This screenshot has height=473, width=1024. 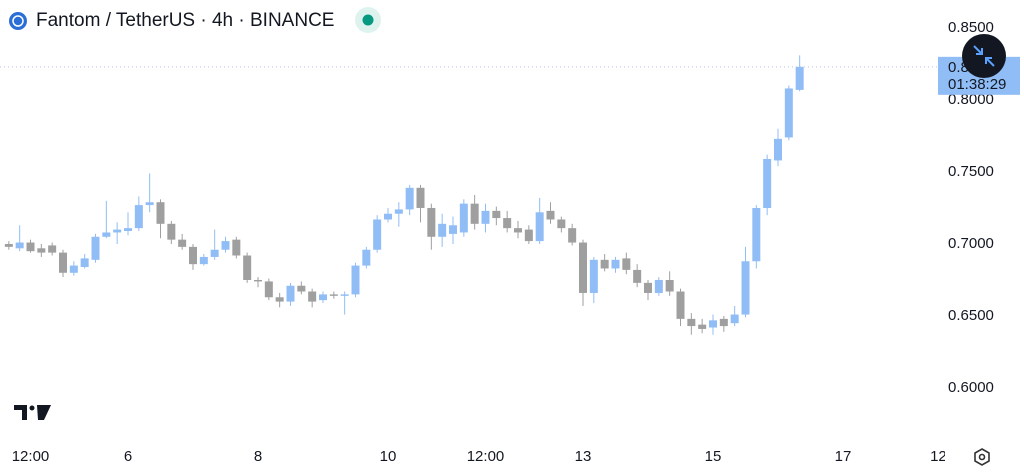 I want to click on y-tick-label: 0.6000, so click(x=971, y=387).